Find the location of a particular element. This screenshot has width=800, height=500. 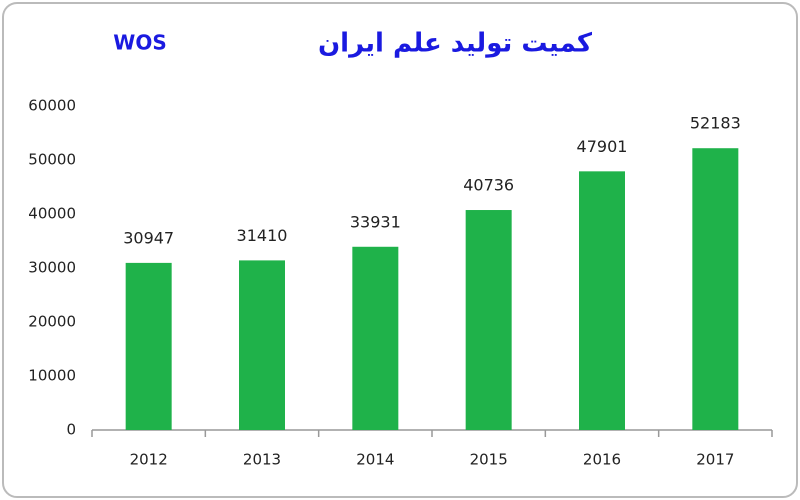

value-label: 52183 is located at coordinates (715, 123).